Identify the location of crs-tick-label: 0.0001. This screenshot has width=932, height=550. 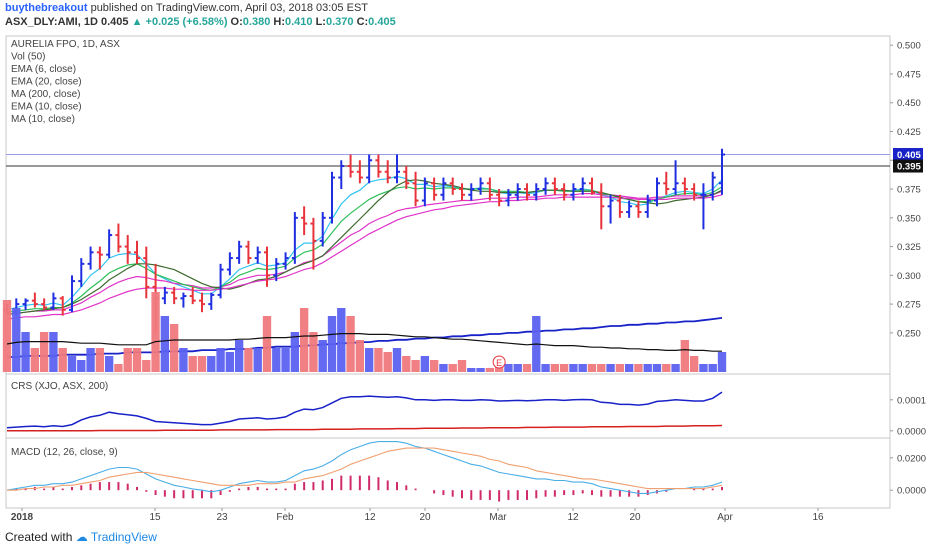
(911, 400).